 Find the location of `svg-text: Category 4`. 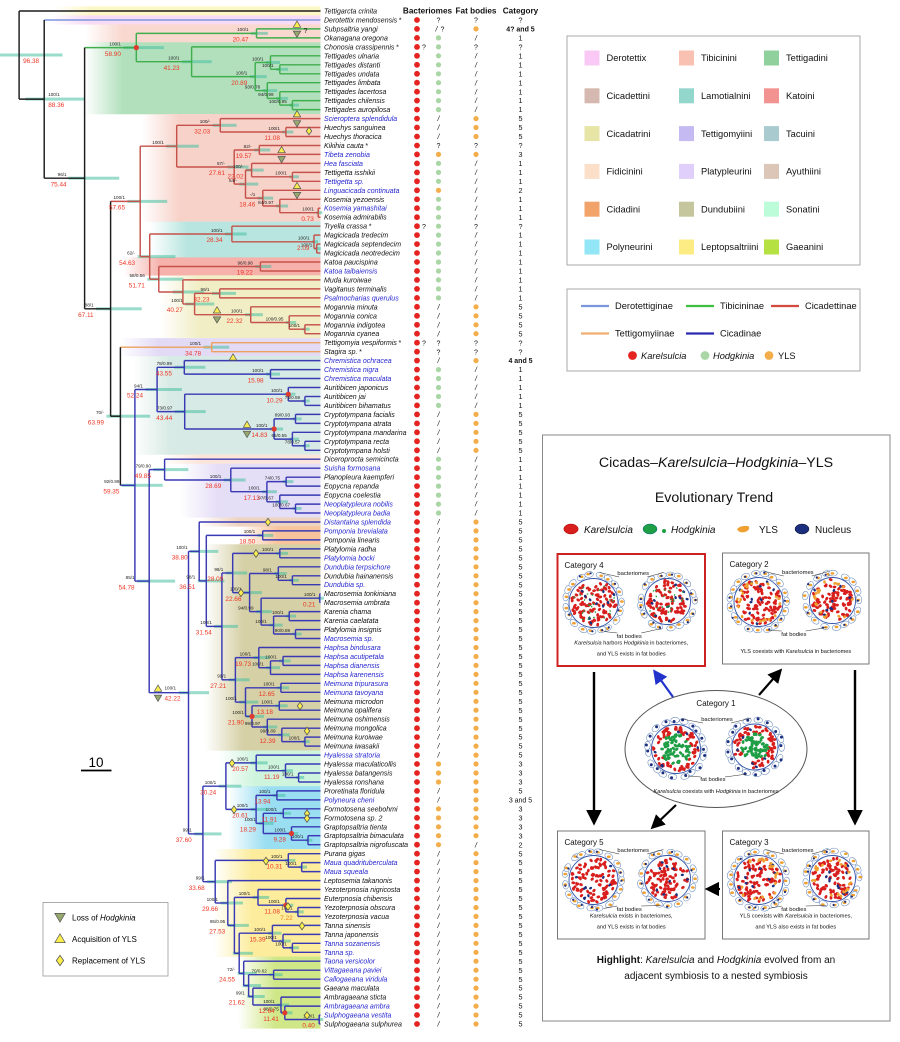

svg-text: Category 4 is located at coordinates (585, 565).